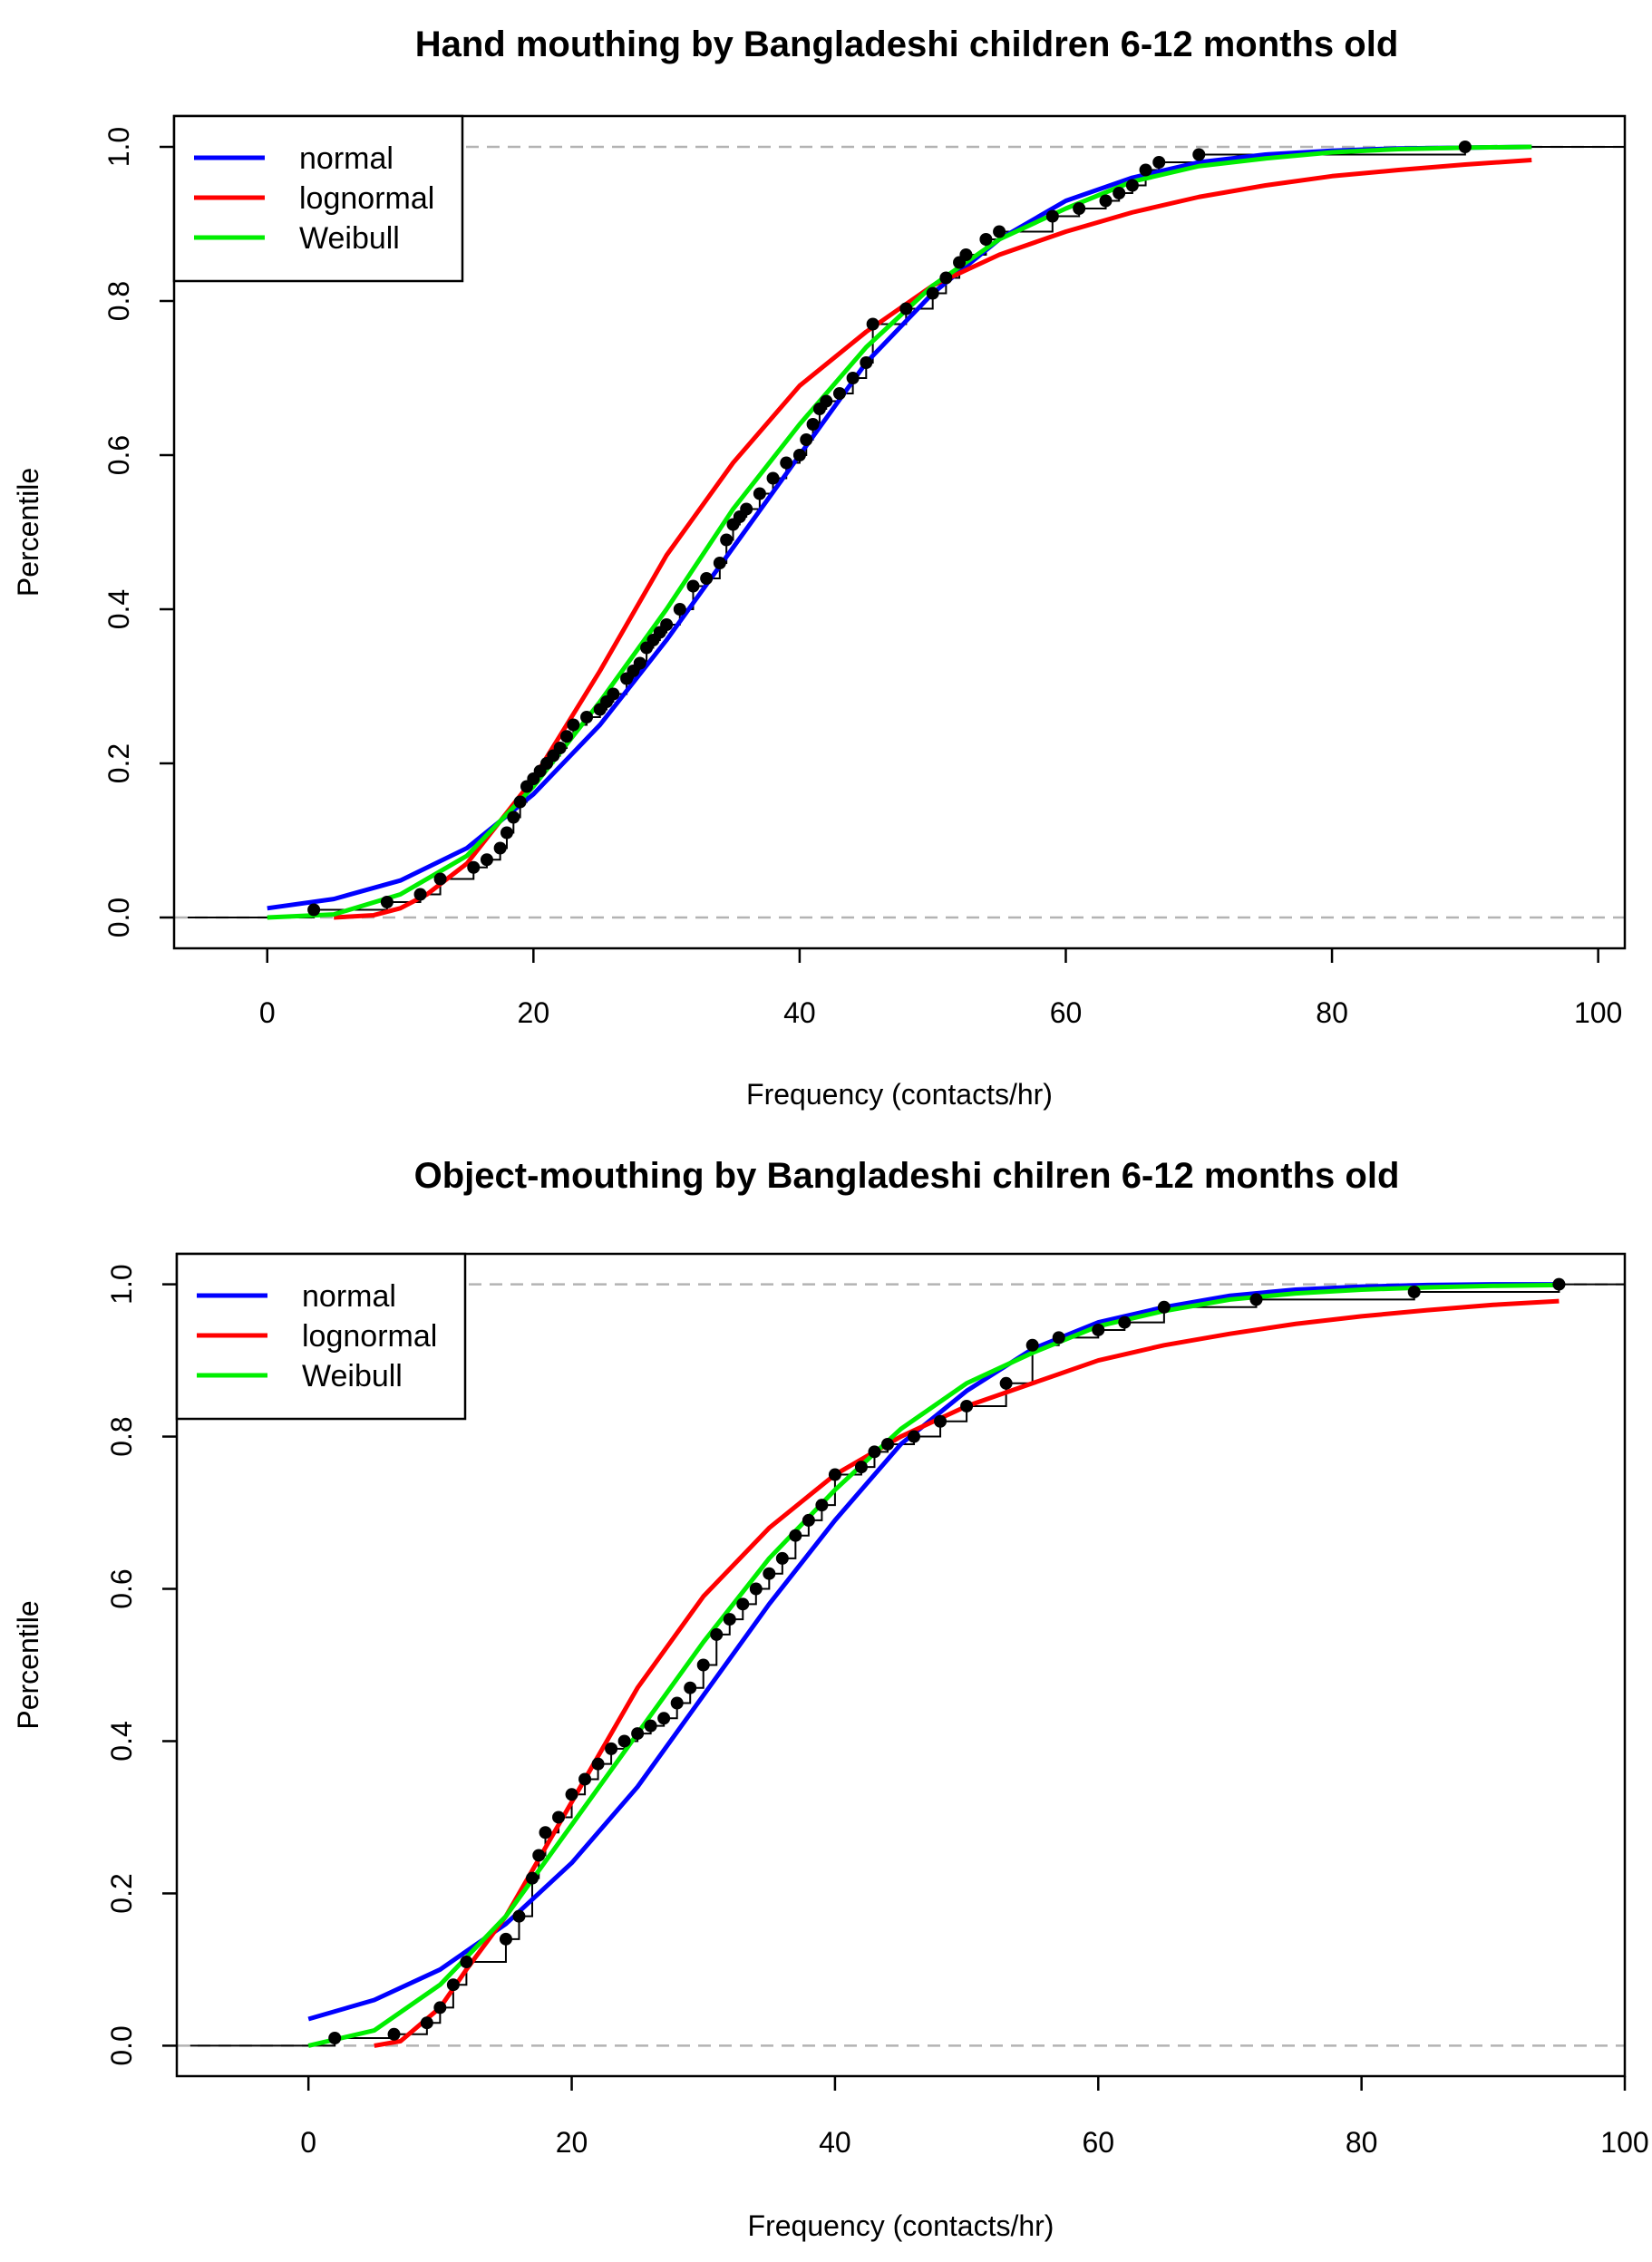 The image size is (1652, 2262). I want to click on y-tick-label: 0.4, so click(121, 1741).